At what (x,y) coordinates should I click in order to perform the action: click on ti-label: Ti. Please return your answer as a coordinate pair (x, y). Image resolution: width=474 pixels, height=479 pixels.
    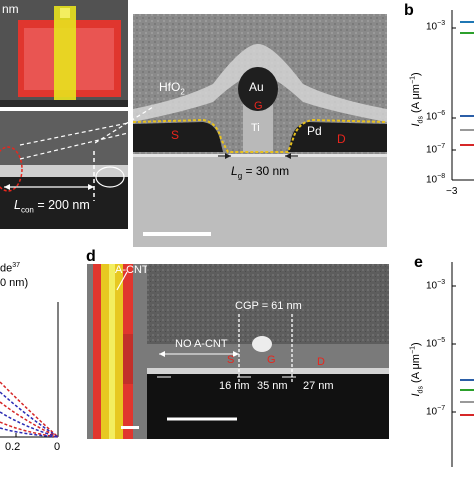
    Looking at the image, I should click on (255, 128).